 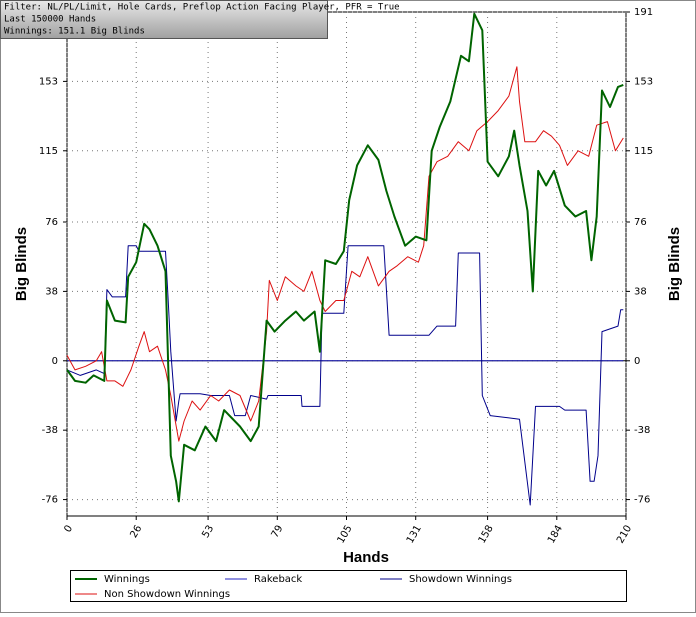 What do you see at coordinates (164, 19) in the screenshot?
I see `filter-box` at bounding box center [164, 19].